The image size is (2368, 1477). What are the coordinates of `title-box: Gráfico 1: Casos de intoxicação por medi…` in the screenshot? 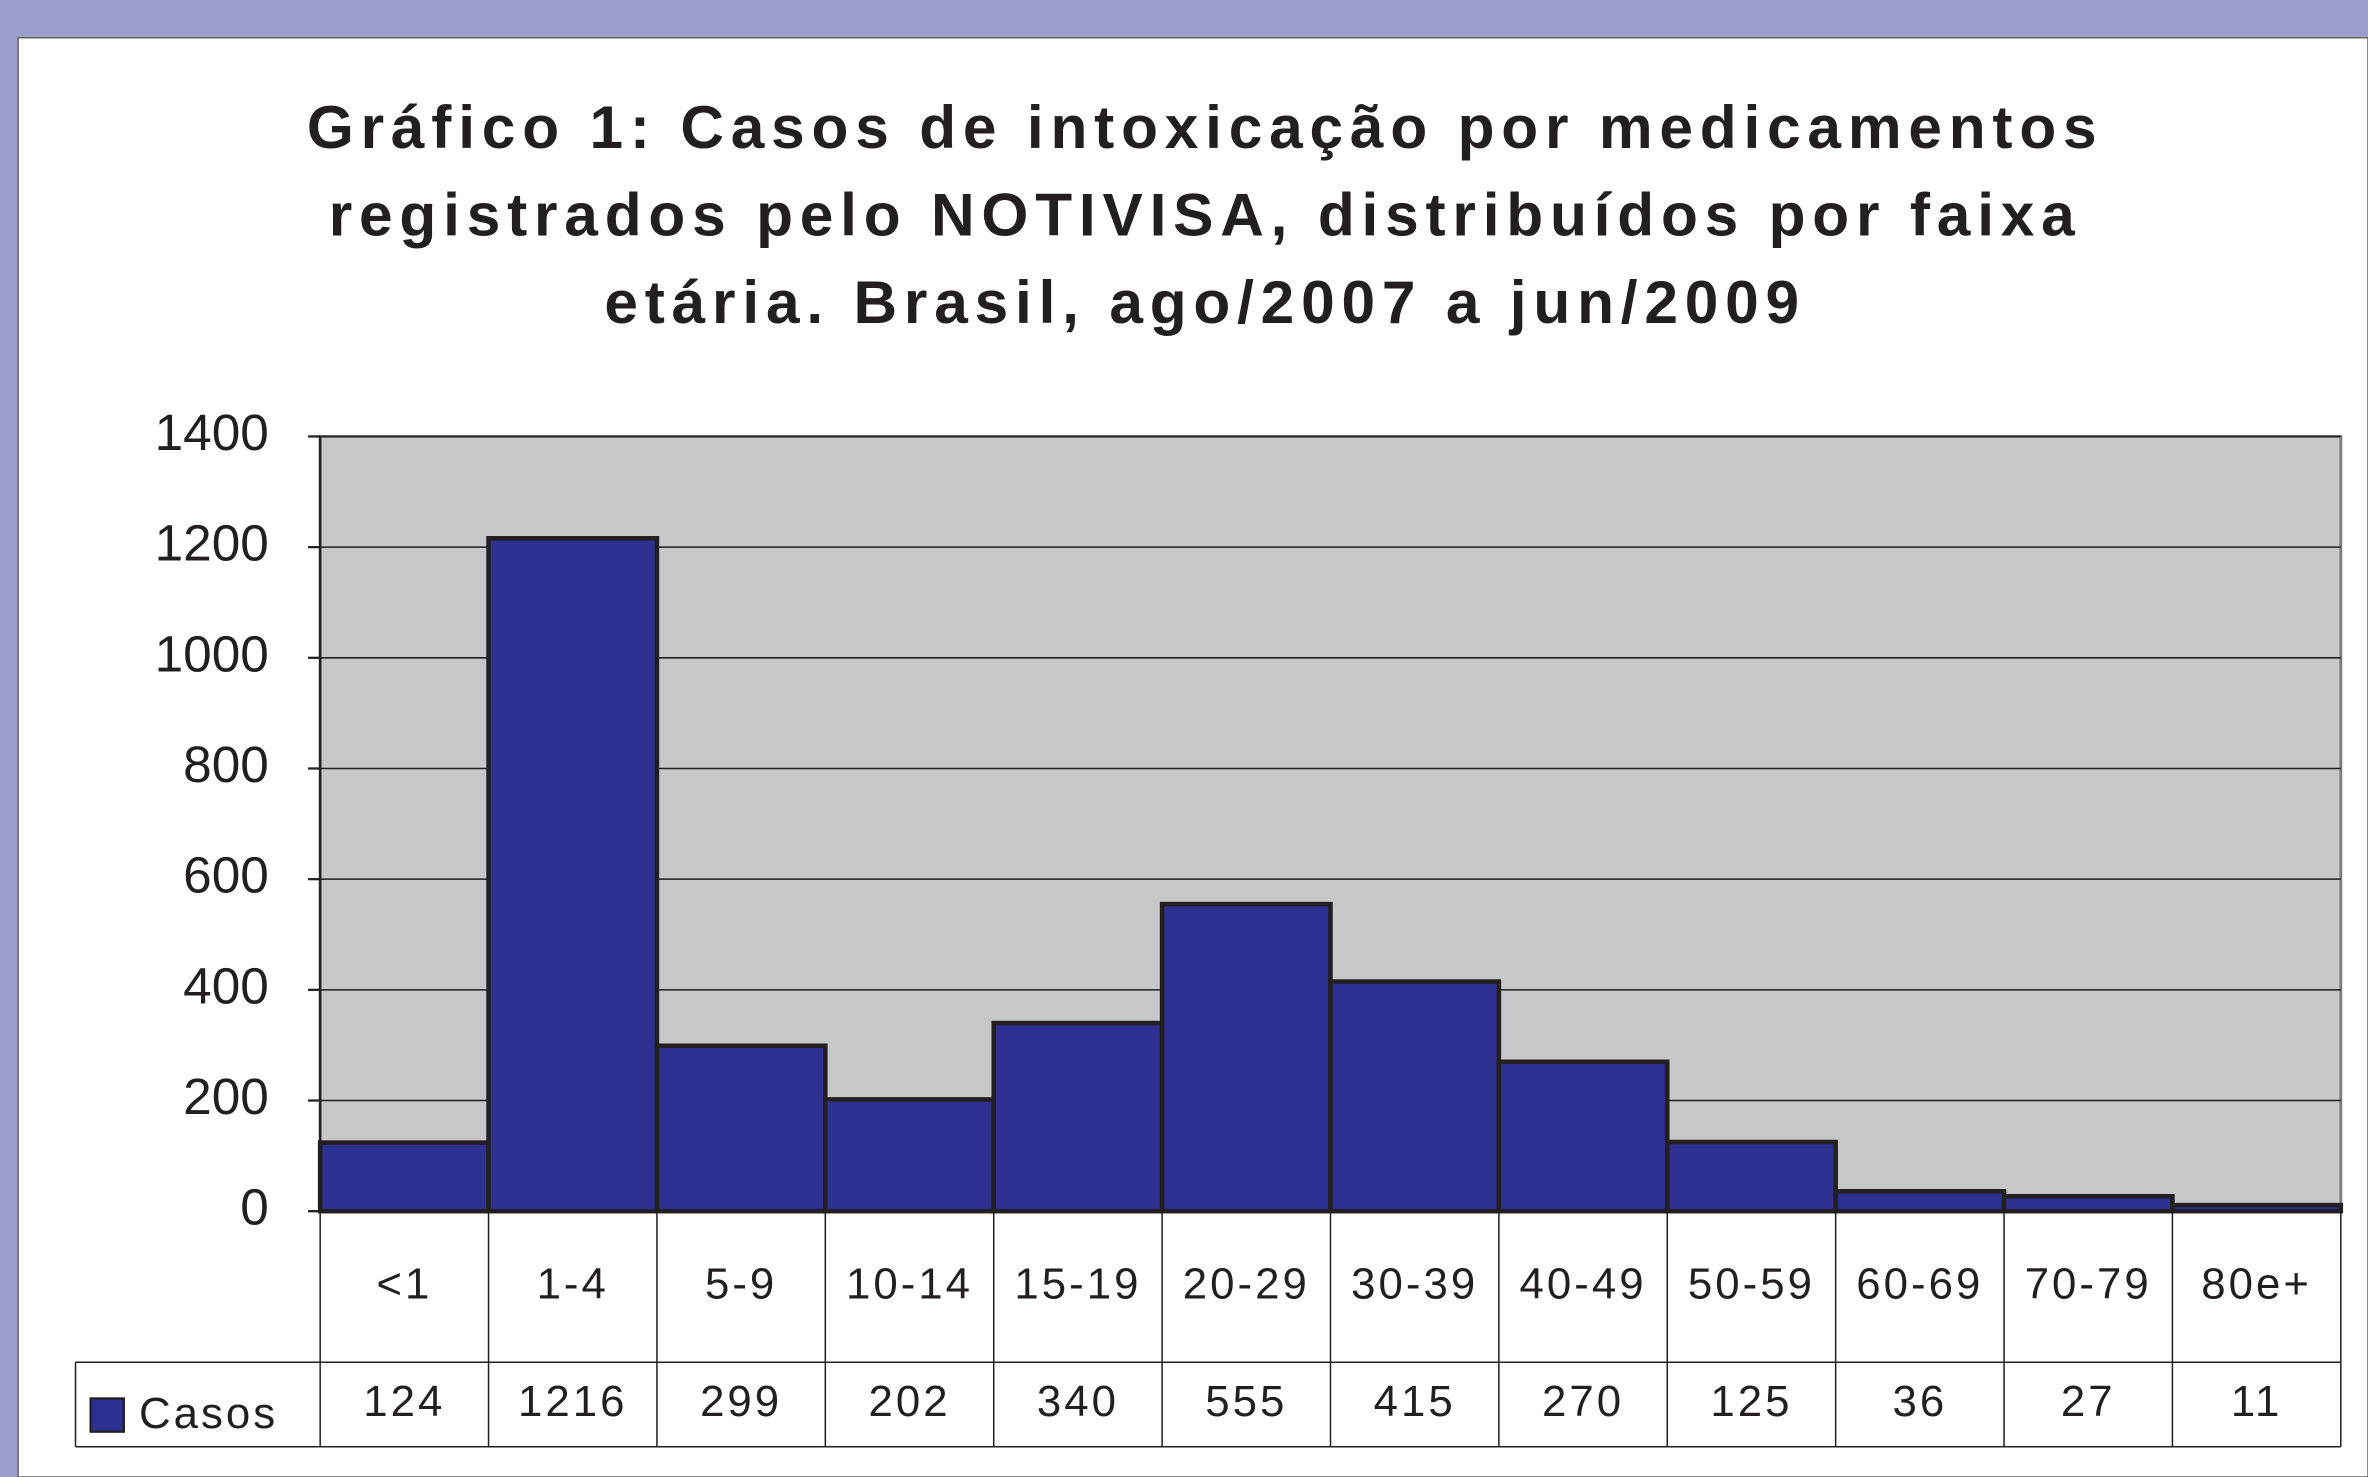 It's located at (1205, 216).